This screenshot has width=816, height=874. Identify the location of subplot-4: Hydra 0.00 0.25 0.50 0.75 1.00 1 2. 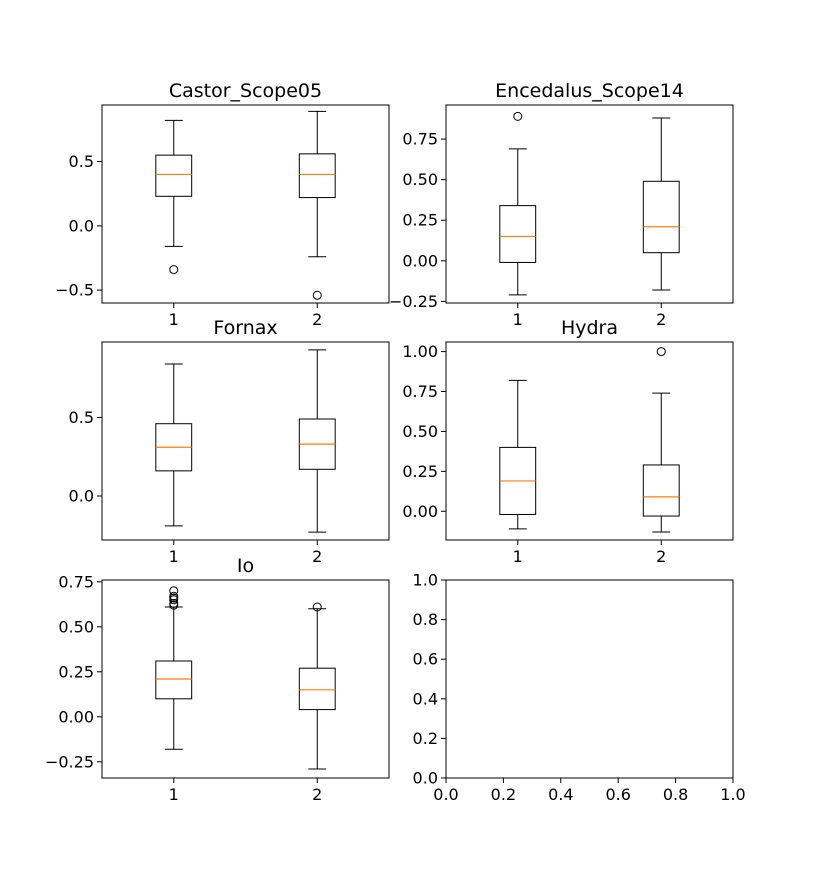
(568, 441).